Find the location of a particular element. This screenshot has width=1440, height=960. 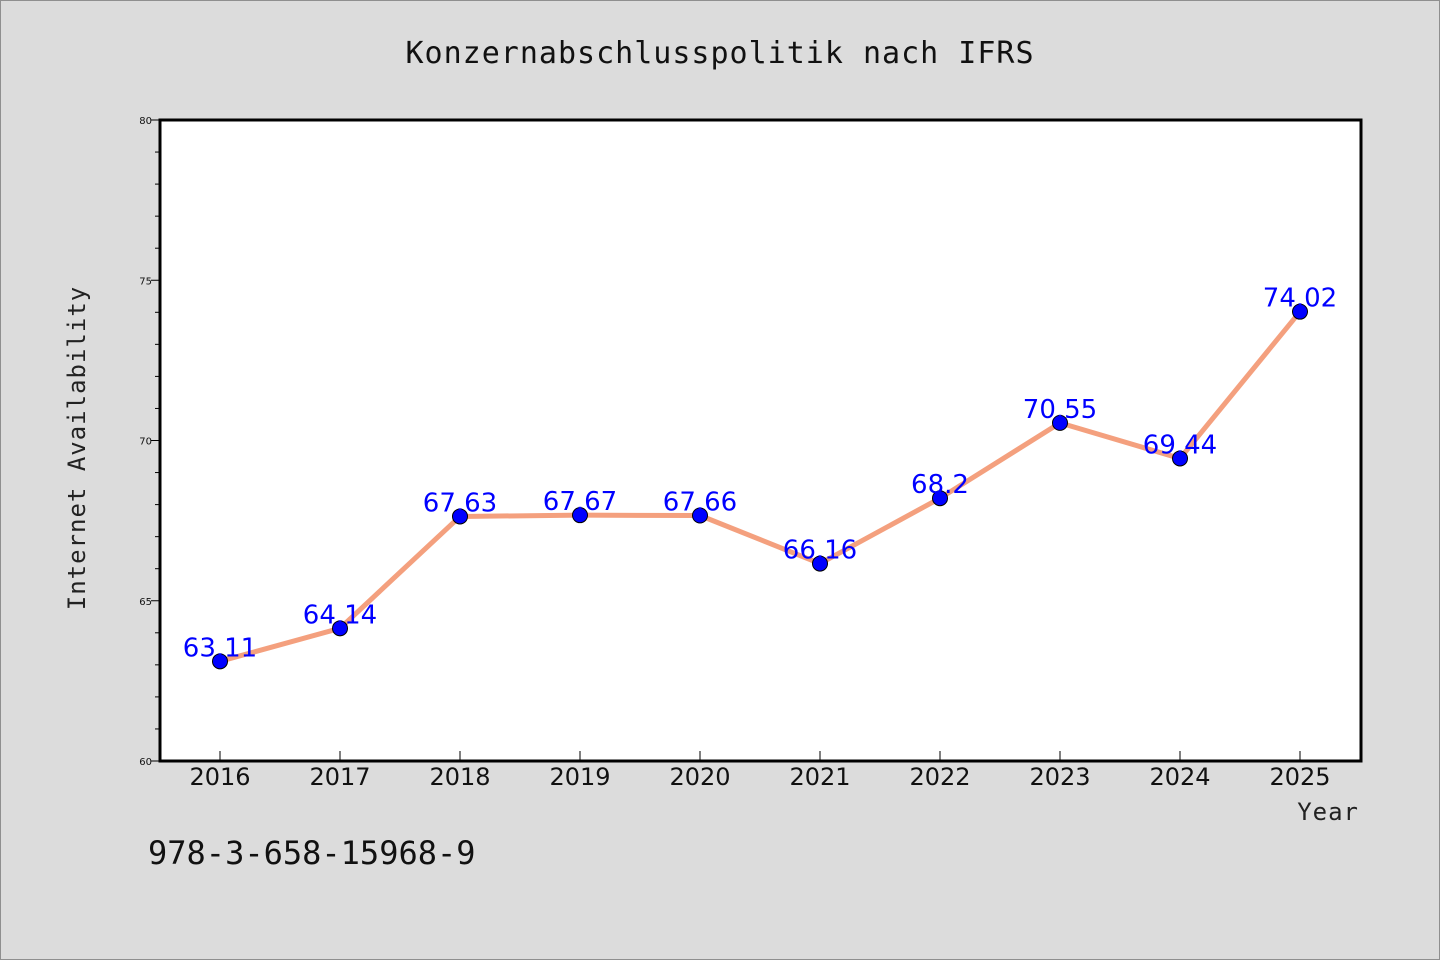

data-label: 67.66 is located at coordinates (700, 502).